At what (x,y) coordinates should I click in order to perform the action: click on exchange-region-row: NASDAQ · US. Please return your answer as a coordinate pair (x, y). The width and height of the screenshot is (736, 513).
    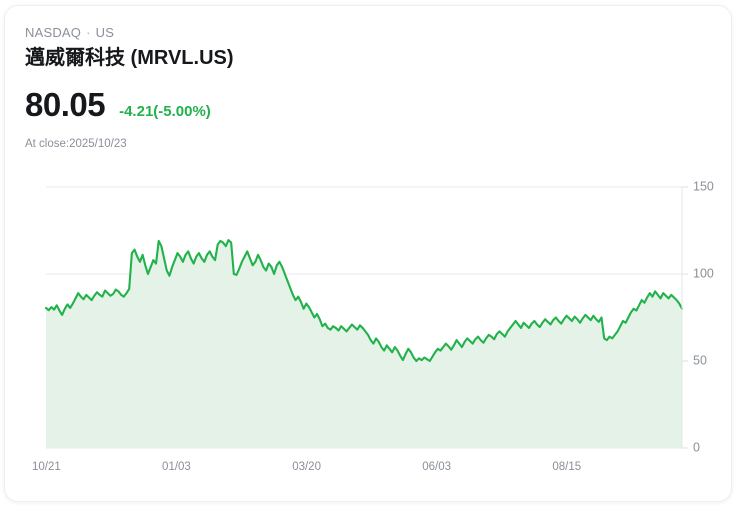
    Looking at the image, I should click on (378, 33).